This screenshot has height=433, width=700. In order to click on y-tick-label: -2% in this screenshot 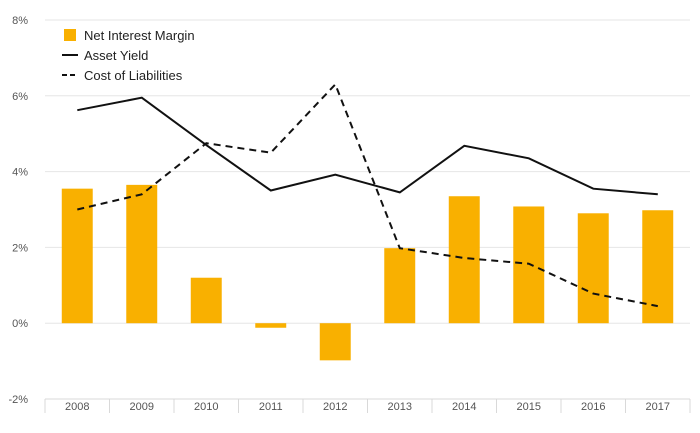, I will do `click(18, 400)`.